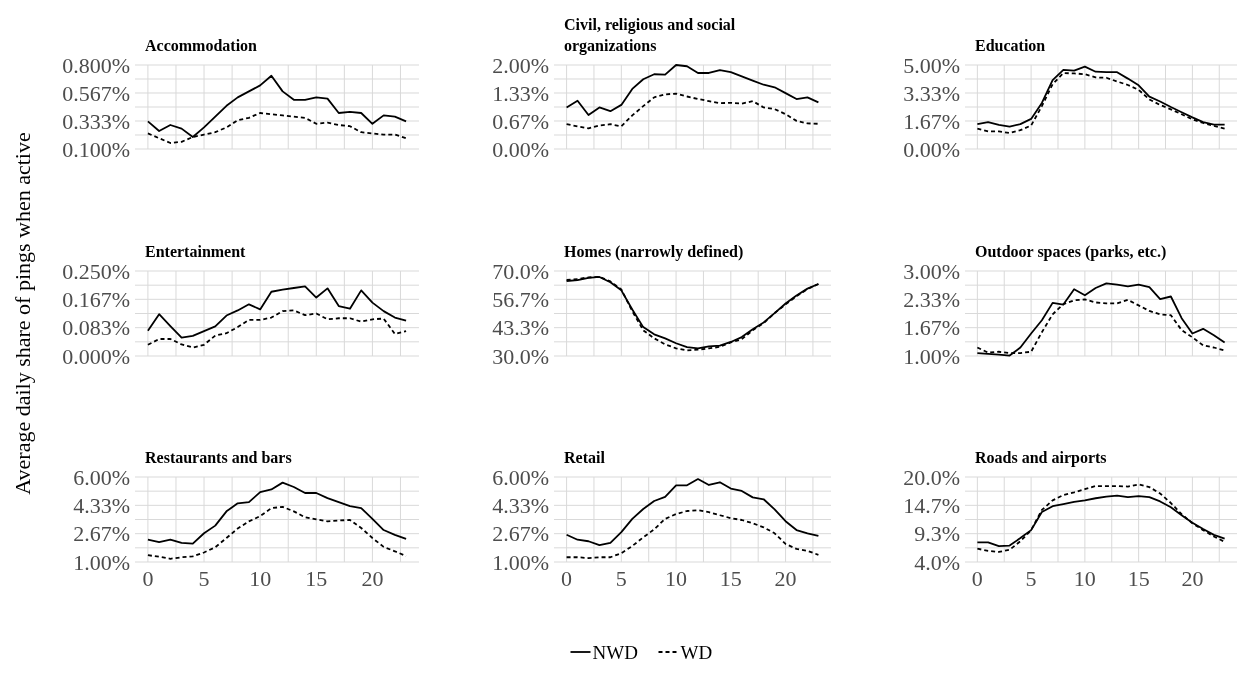  What do you see at coordinates (96, 65) in the screenshot?
I see `y-tick-label: 0.800%` at bounding box center [96, 65].